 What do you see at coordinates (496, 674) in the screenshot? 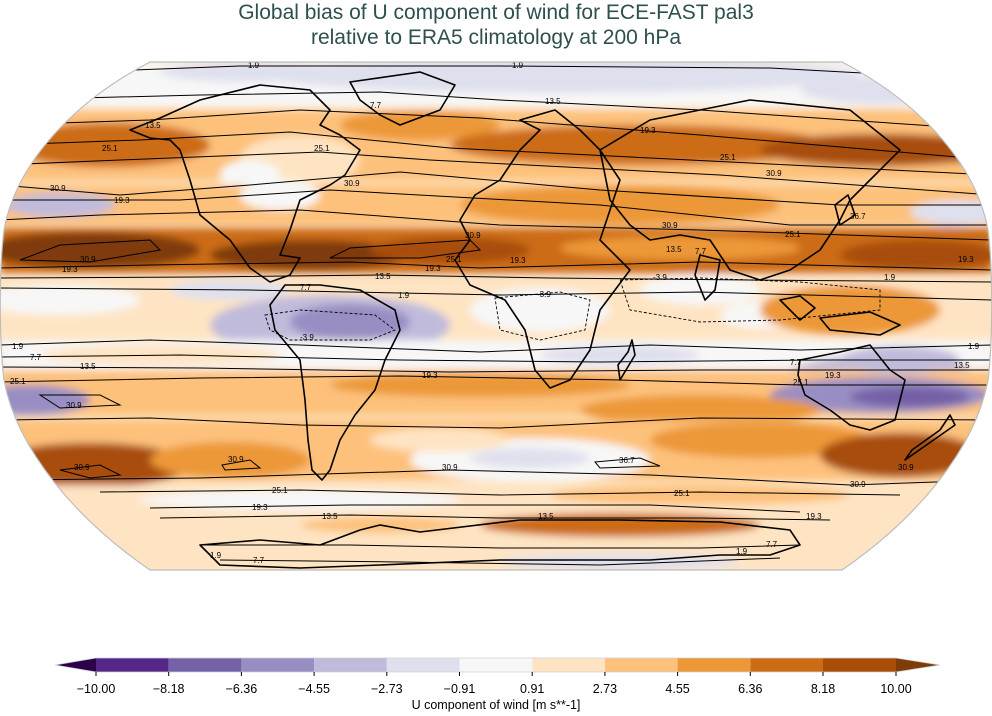
I see `colorbar-ticks` at bounding box center [496, 674].